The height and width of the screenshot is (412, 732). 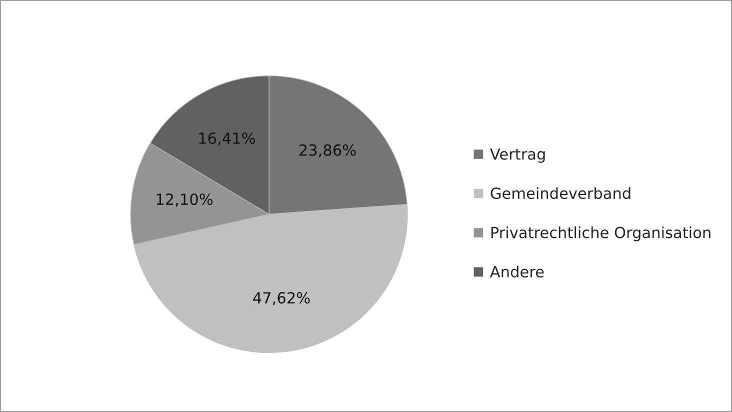 I want to click on legend-label: Andere, so click(x=517, y=272).